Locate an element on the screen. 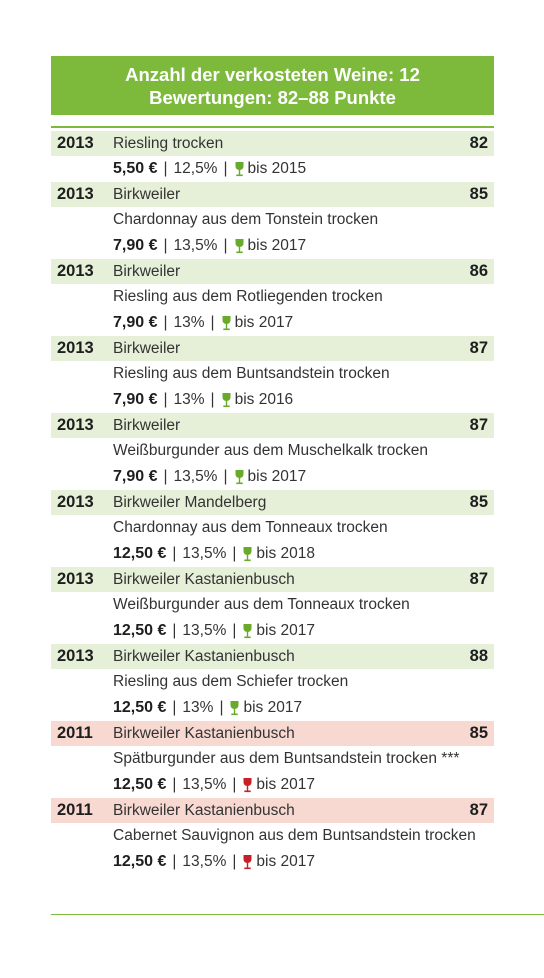 The width and height of the screenshot is (544, 978). wine-header-row: 2013 Riesling trocken 82 is located at coordinates (272, 143).